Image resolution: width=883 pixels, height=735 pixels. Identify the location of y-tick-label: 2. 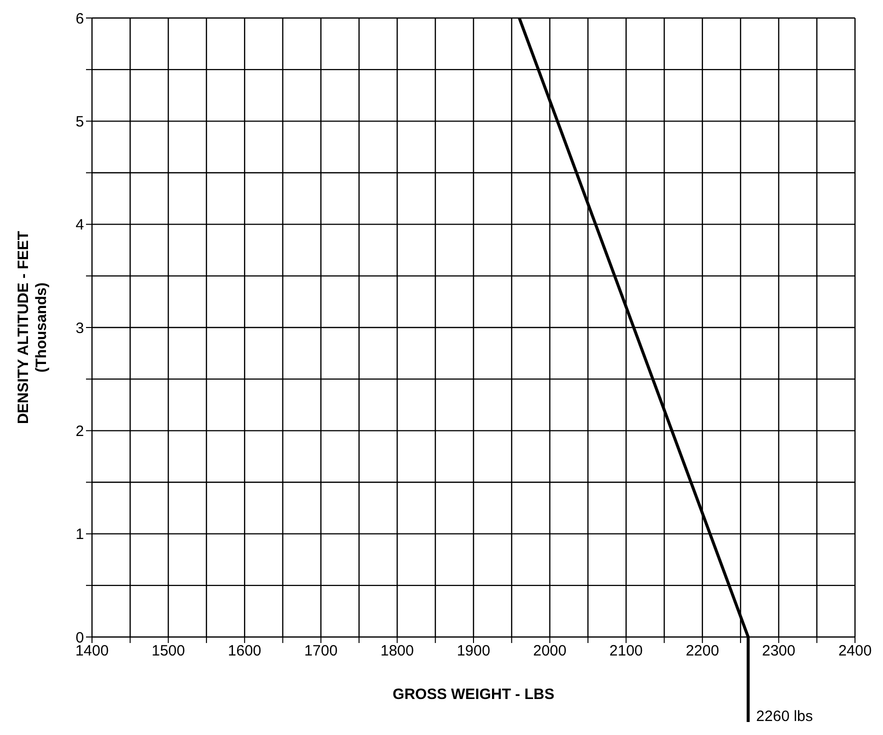
(80, 431).